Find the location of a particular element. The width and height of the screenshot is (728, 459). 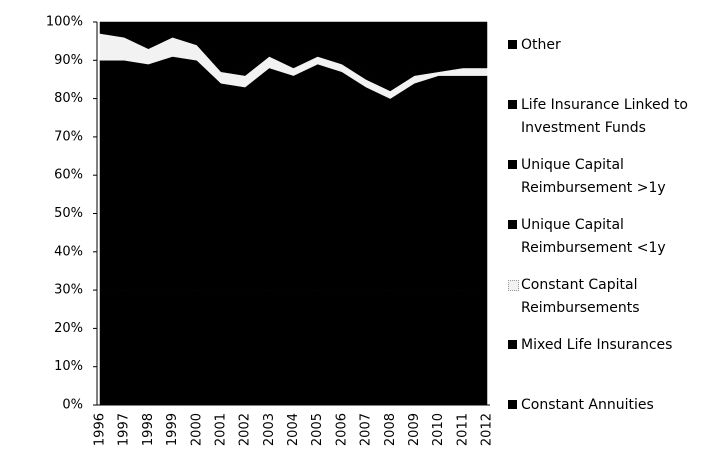

x-tick-label: 1998 is located at coordinates (148, 429).